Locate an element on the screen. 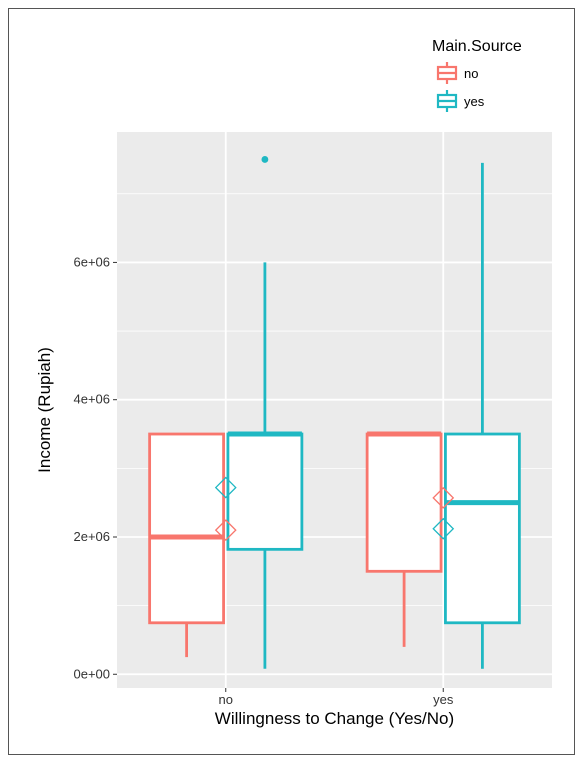  y-tick-label: 6e+06 is located at coordinates (91, 261).